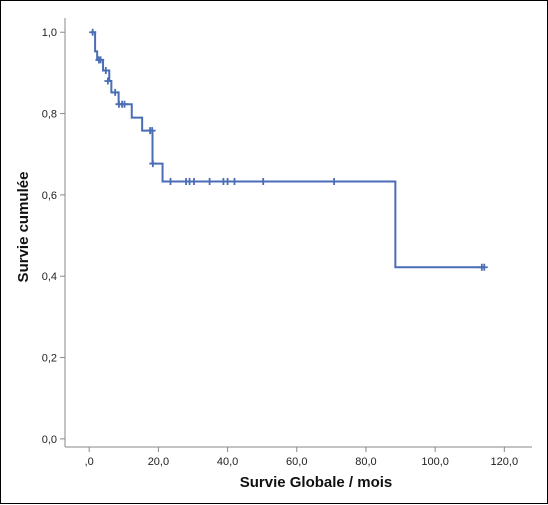 This screenshot has width=548, height=505. Describe the element at coordinates (49, 33) in the screenshot. I see `y-tick-label: 1,0` at that location.